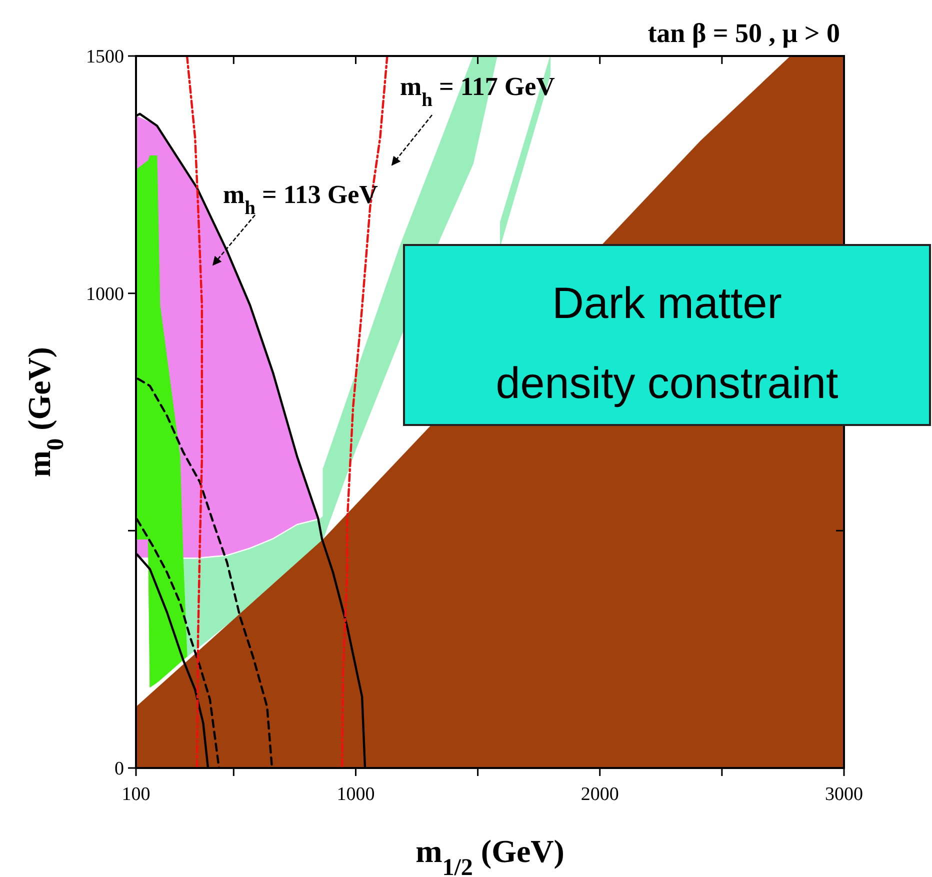 This screenshot has width=932, height=877. Describe the element at coordinates (119, 769) in the screenshot. I see `y-tick-label: 0` at that location.